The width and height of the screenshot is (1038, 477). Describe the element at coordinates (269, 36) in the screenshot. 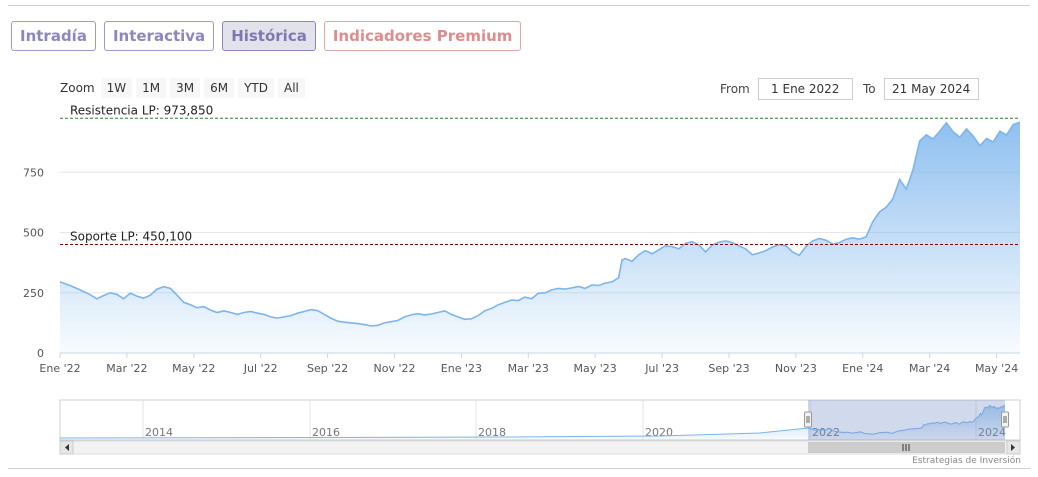

I see `tab-historica: Histórica` at that location.